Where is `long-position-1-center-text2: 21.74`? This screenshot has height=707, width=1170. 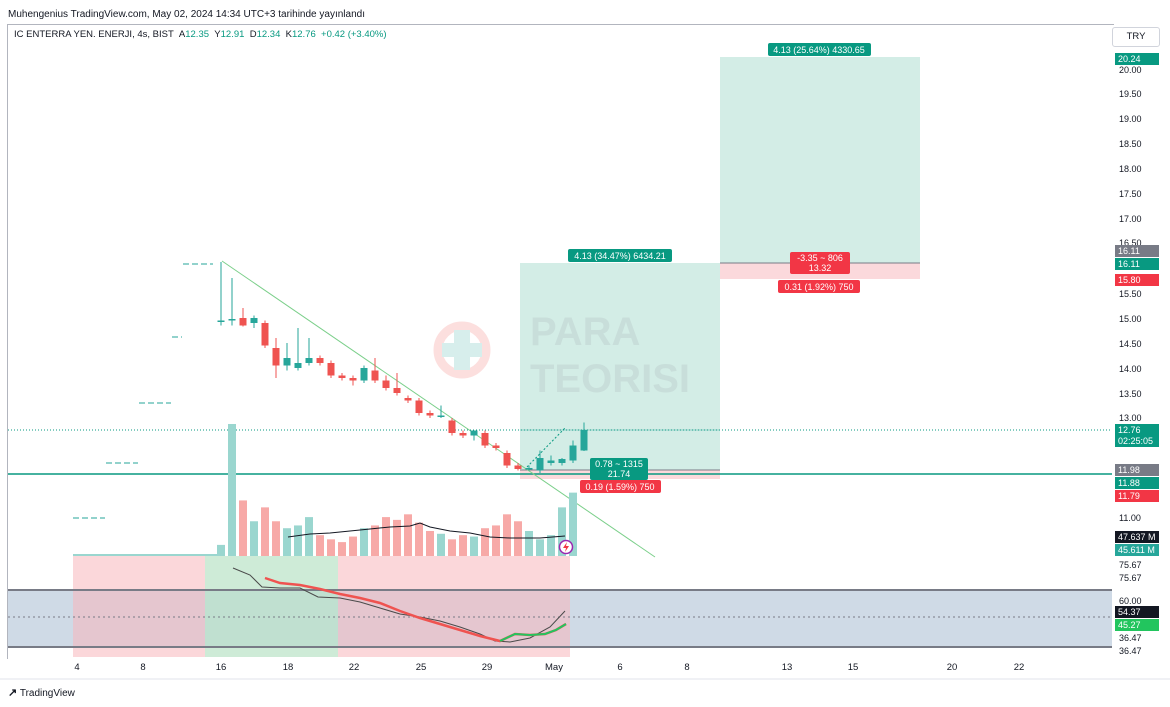
long-position-1-center-text2: 21.74 is located at coordinates (619, 474).